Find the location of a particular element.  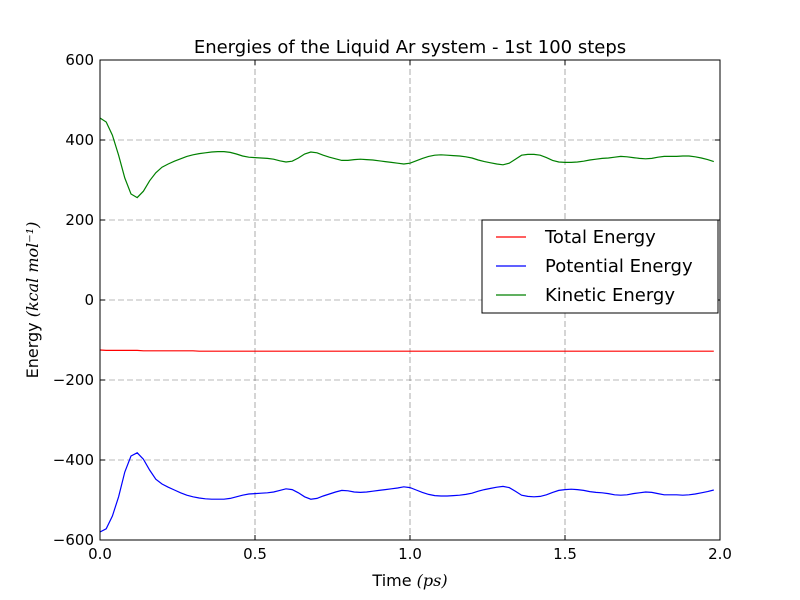

y-tick-label: 200 is located at coordinates (79, 220).